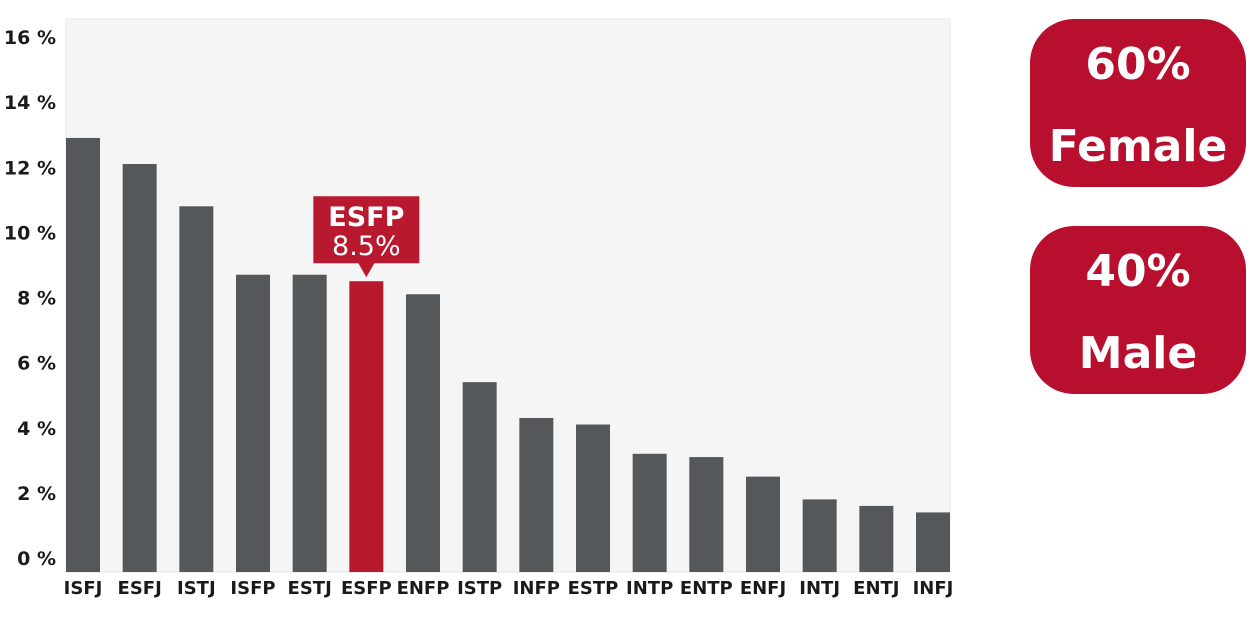 This screenshot has height=617, width=1260. What do you see at coordinates (593, 588) in the screenshot?
I see `x-tick-label: ESTP` at bounding box center [593, 588].